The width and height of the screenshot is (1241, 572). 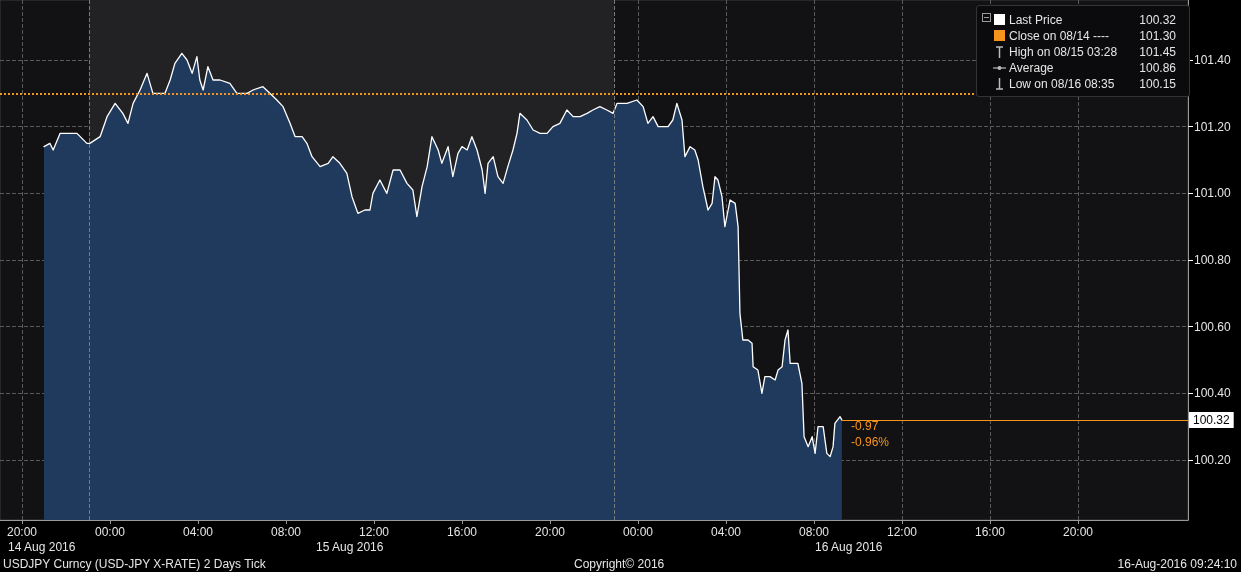 I want to click on text: 14 Aug 2016, so click(x=42, y=547).